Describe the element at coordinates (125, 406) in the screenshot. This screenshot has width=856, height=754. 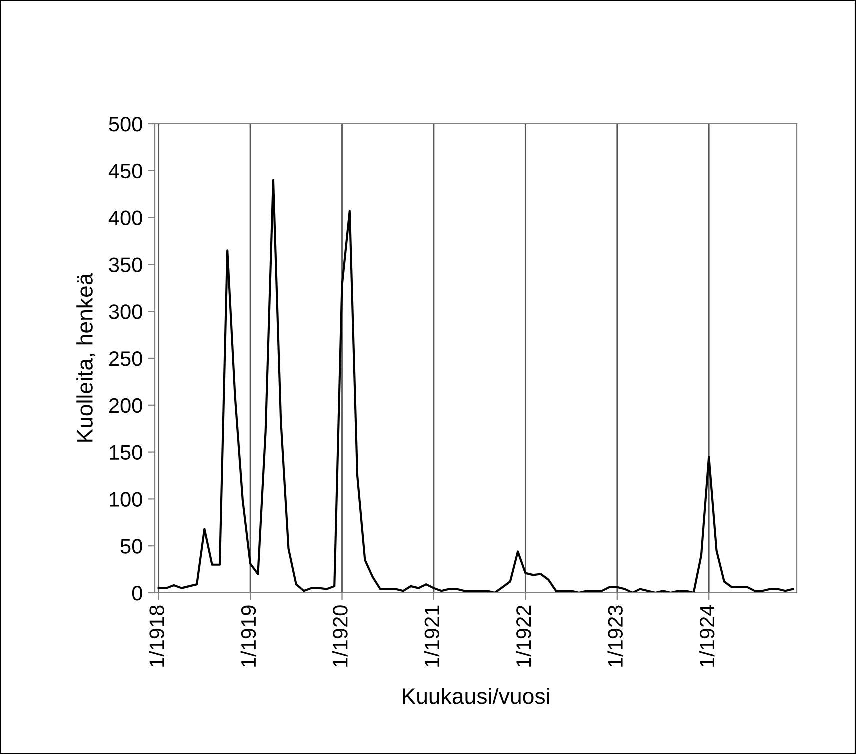
I see `y-tick-label: 200` at that location.